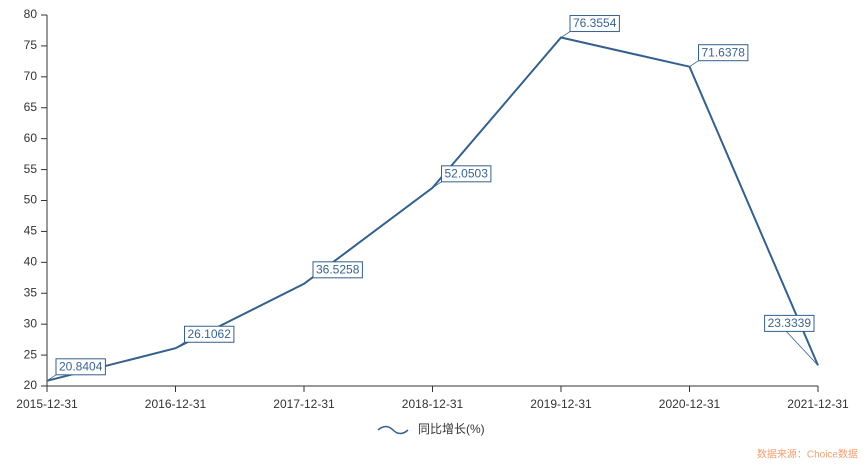 The image size is (865, 467). I want to click on y-tick-label: 45, so click(31, 231).